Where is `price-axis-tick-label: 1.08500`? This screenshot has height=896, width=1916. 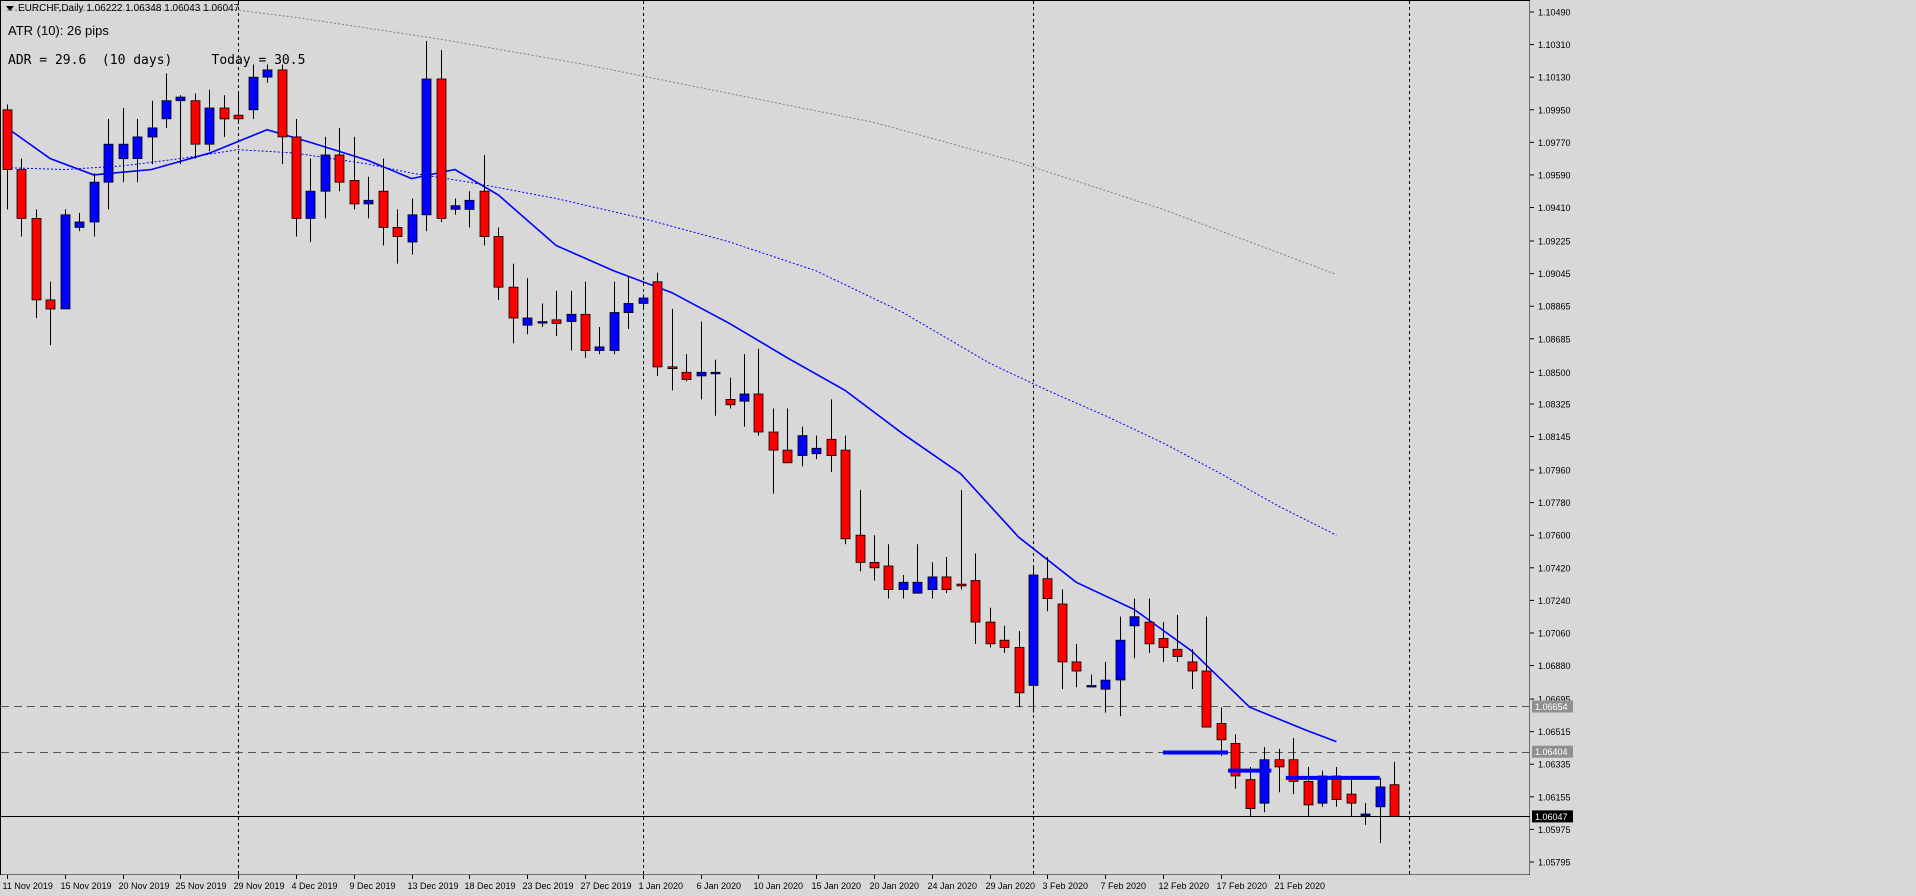
price-axis-tick-label: 1.08500 is located at coordinates (1554, 373).